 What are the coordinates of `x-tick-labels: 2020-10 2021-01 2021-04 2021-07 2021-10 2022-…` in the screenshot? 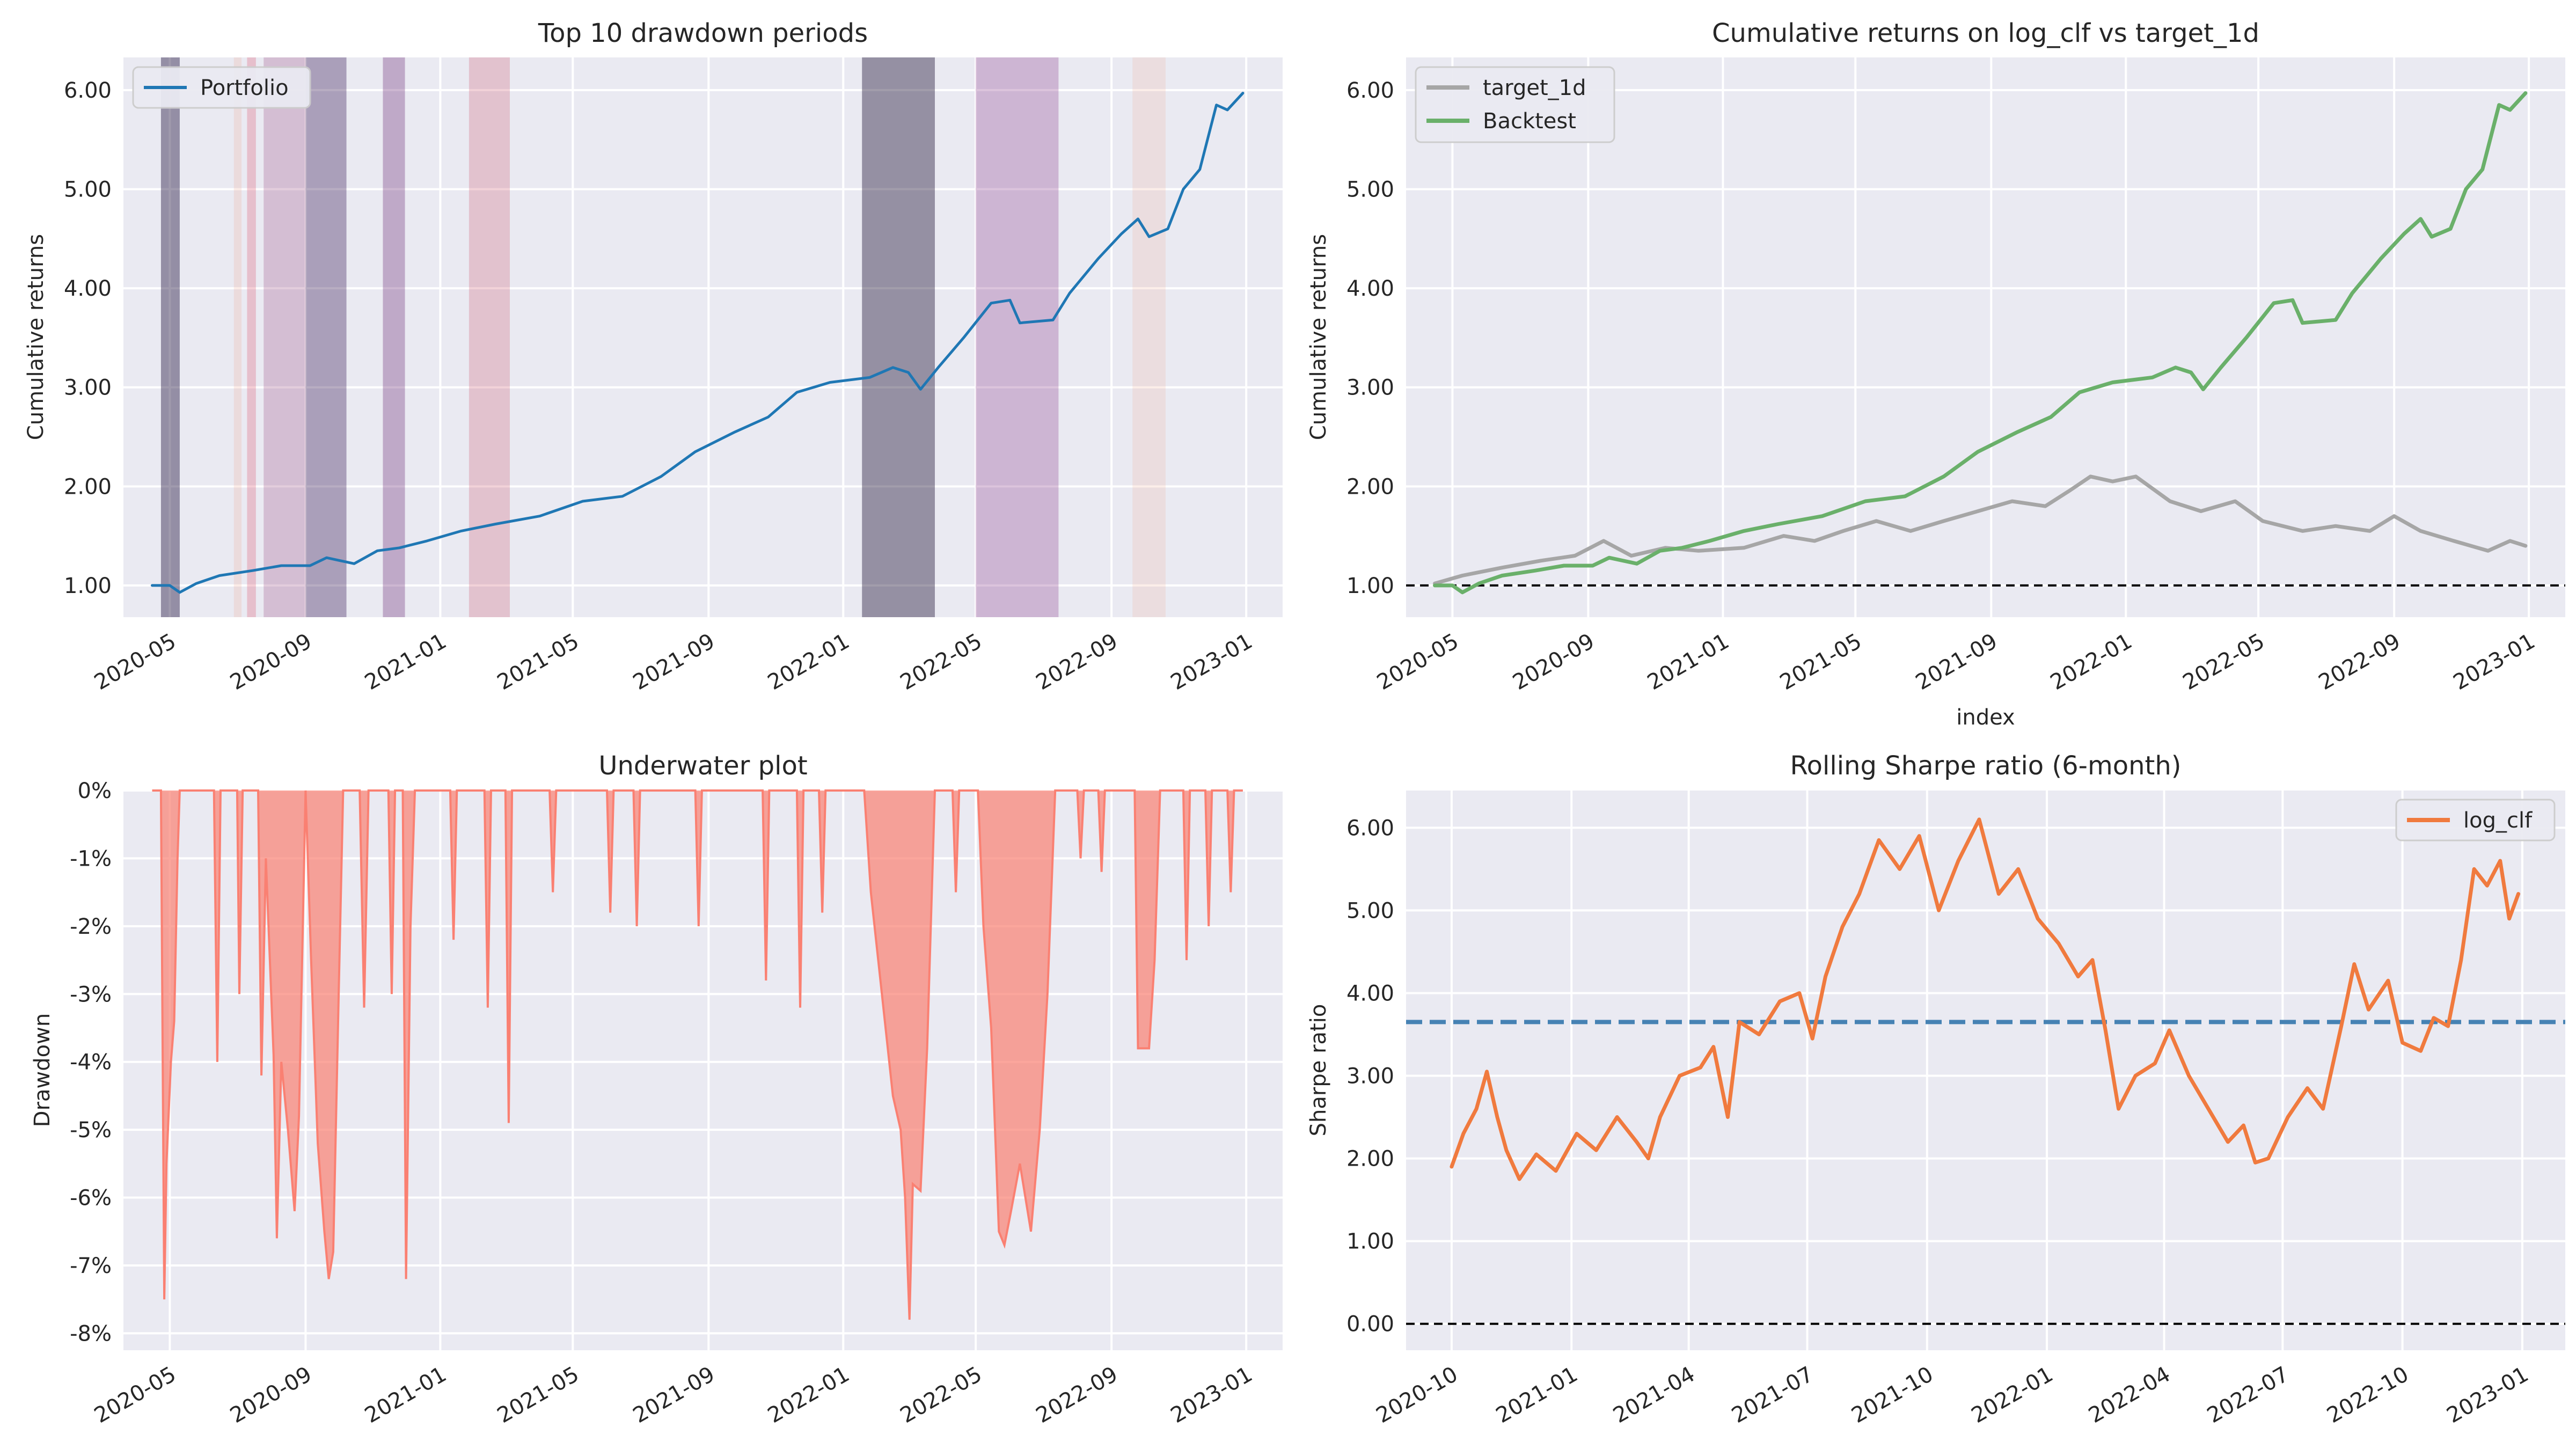 It's located at (1952, 1395).